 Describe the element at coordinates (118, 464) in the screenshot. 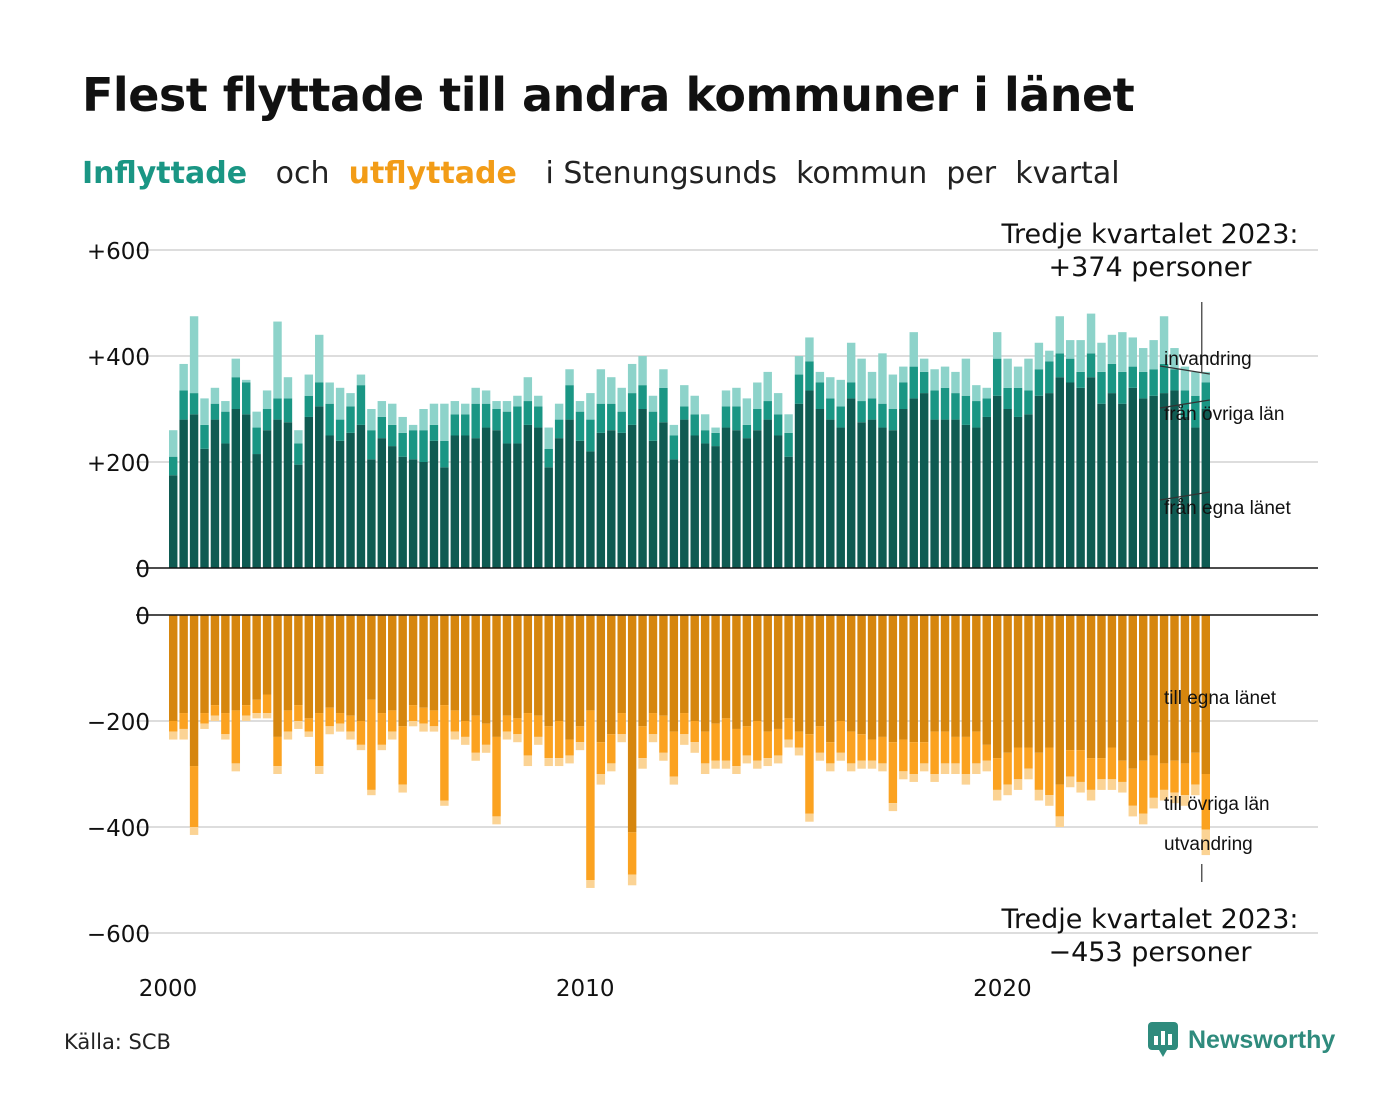

I see `y-tick-label-in: +200` at that location.